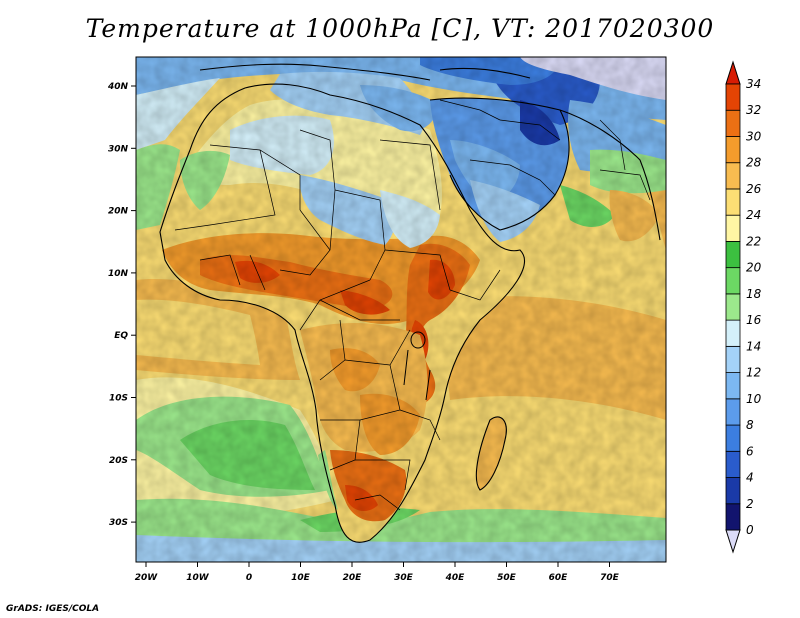  Describe the element at coordinates (750, 478) in the screenshot. I see `colorbar-label: 4` at that location.